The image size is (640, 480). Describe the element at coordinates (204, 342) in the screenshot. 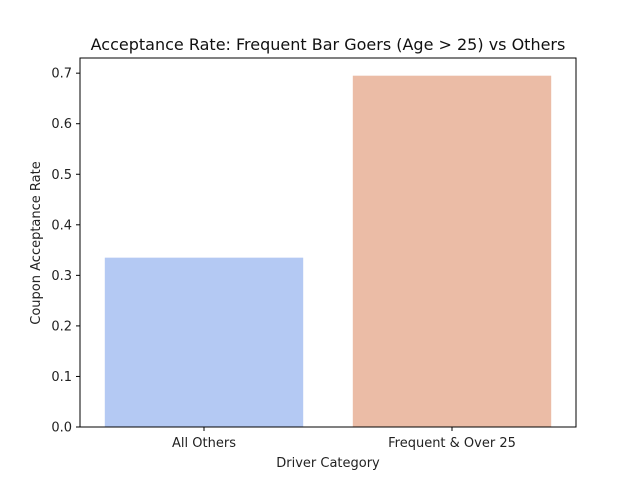

I see `bar-all-others` at that location.